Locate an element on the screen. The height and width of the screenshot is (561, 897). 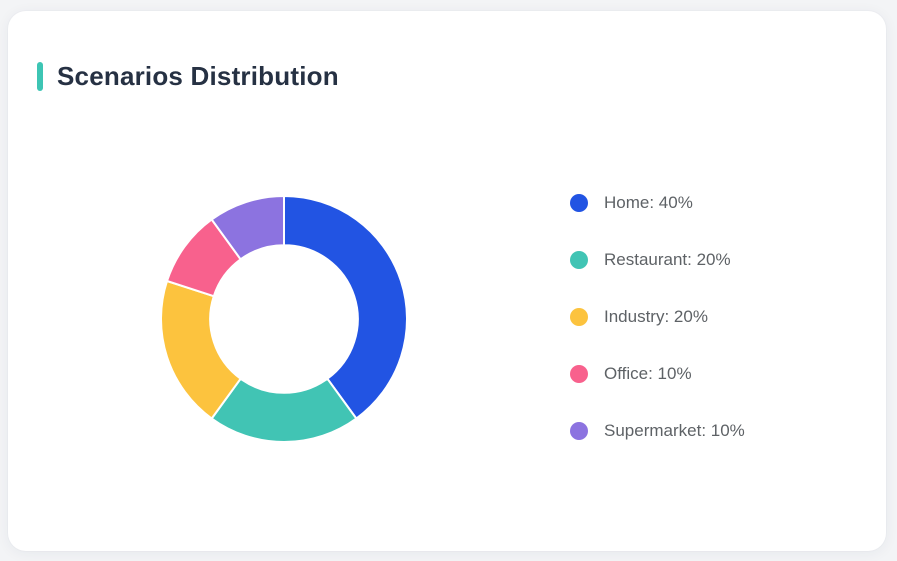
legend-item-industry: Industry: 20% is located at coordinates (657, 316).